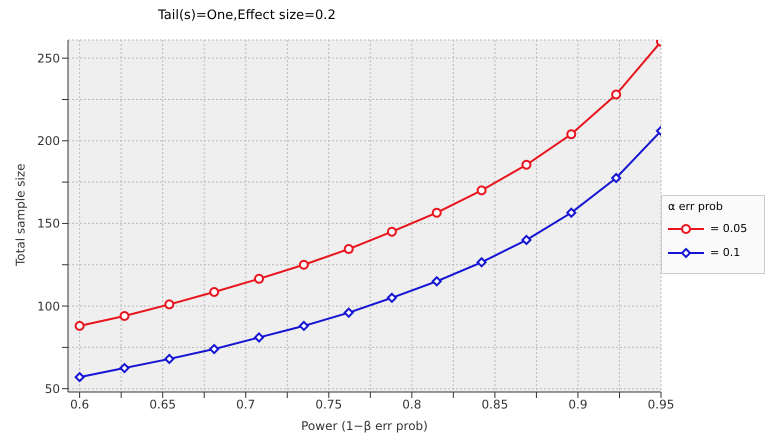 The height and width of the screenshot is (444, 779). I want to click on y-axis-title: Total sample size, so click(20, 215).